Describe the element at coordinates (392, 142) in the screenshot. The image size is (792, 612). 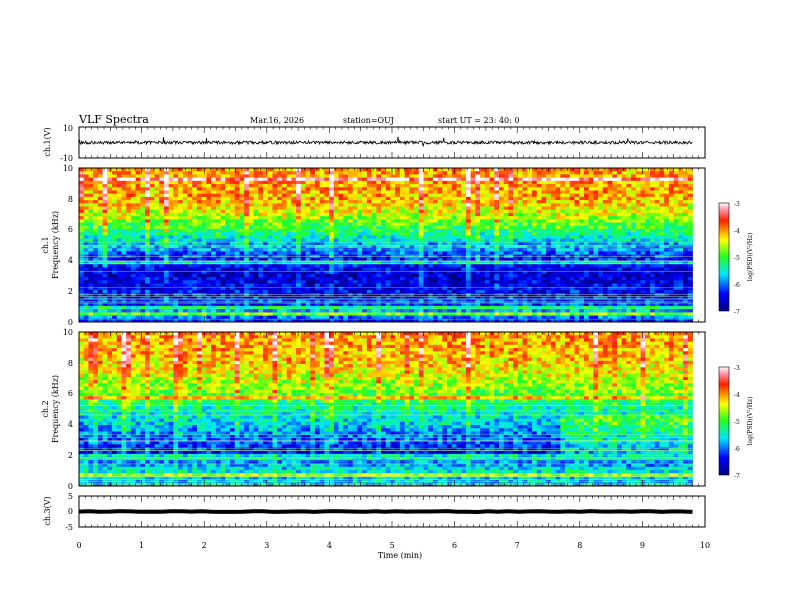
I see `ch1-waveform-ticks` at that location.